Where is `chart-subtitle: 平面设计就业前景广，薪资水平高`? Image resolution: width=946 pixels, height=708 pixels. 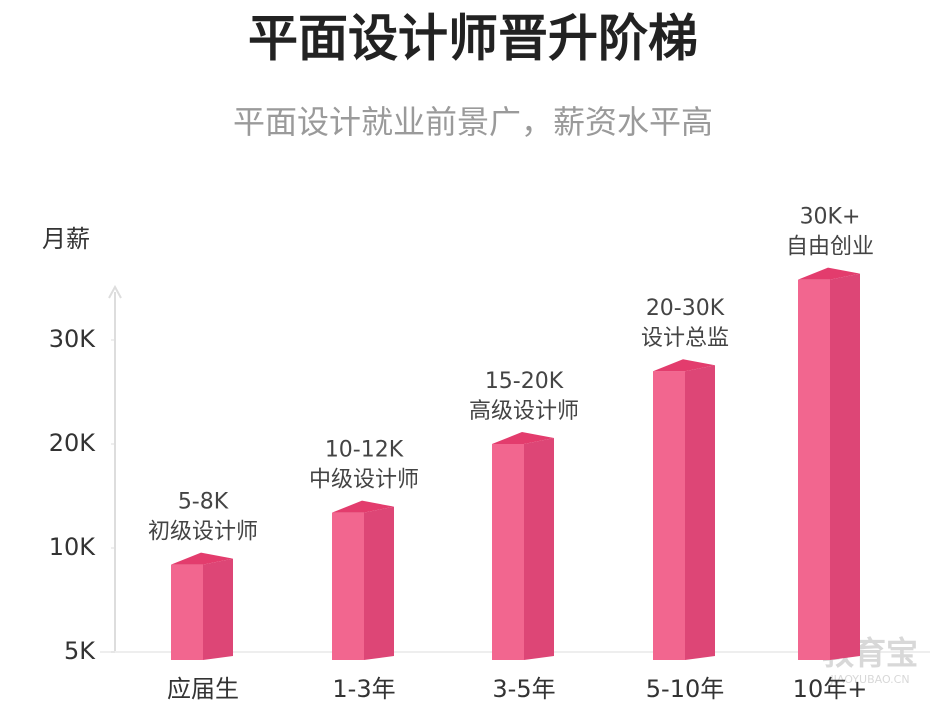 chart-subtitle: 平面设计就业前景广，薪资水平高 is located at coordinates (473, 122).